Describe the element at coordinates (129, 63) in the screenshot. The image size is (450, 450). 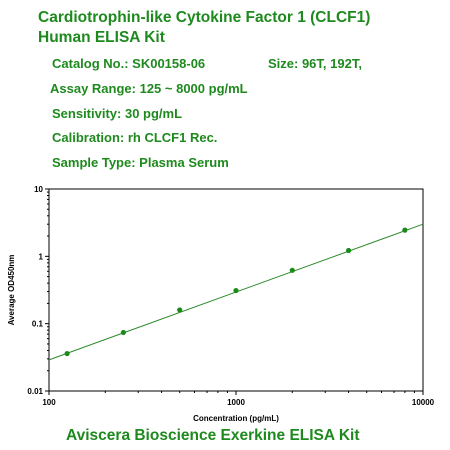
I see `catalog-number: Catalog No.: SK00158-06` at that location.